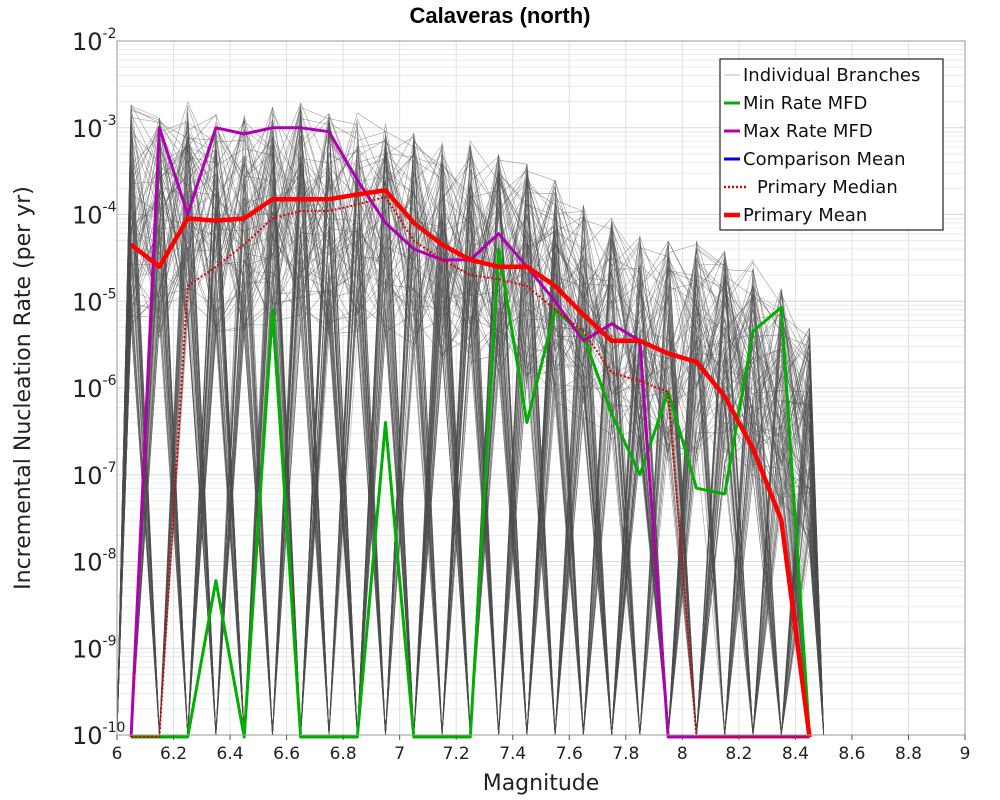  Describe the element at coordinates (541, 783) in the screenshot. I see `x-axis-label: Magnitude` at that location.